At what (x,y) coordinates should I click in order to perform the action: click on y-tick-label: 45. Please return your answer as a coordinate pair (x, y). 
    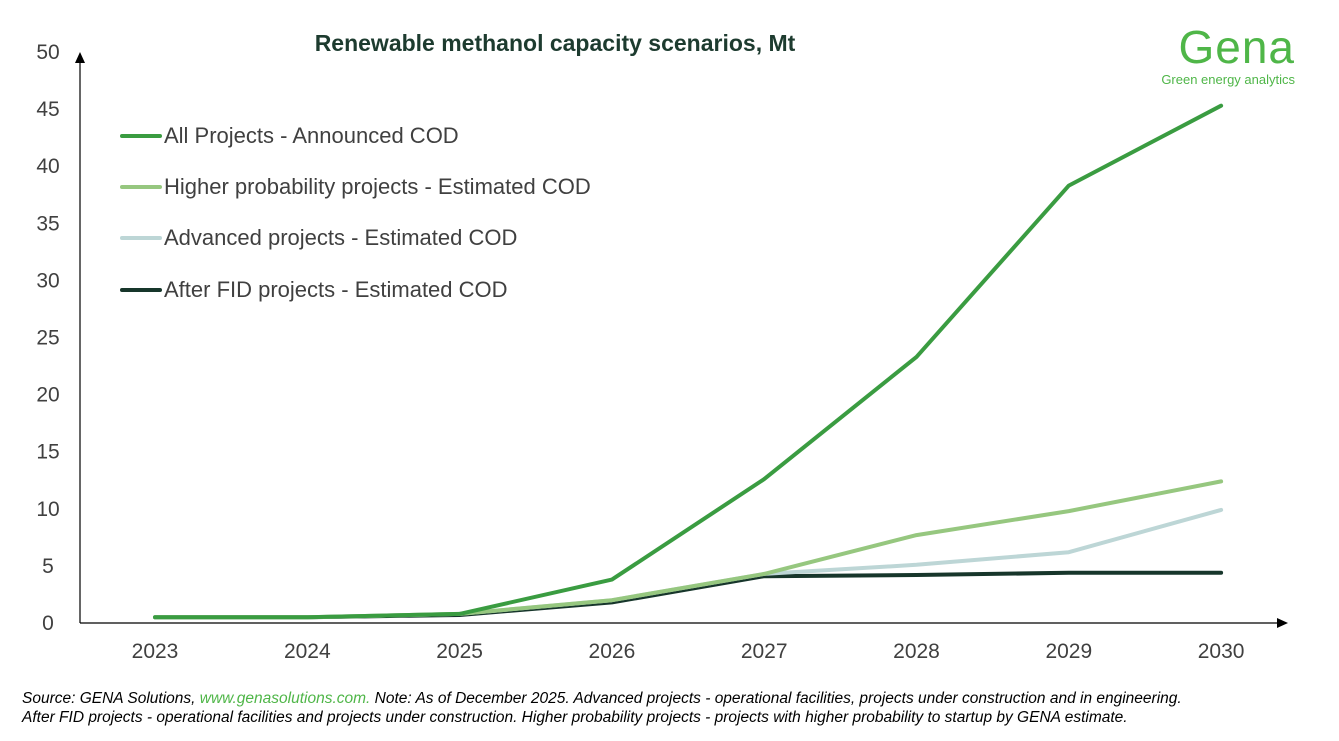
    Looking at the image, I should click on (47, 109).